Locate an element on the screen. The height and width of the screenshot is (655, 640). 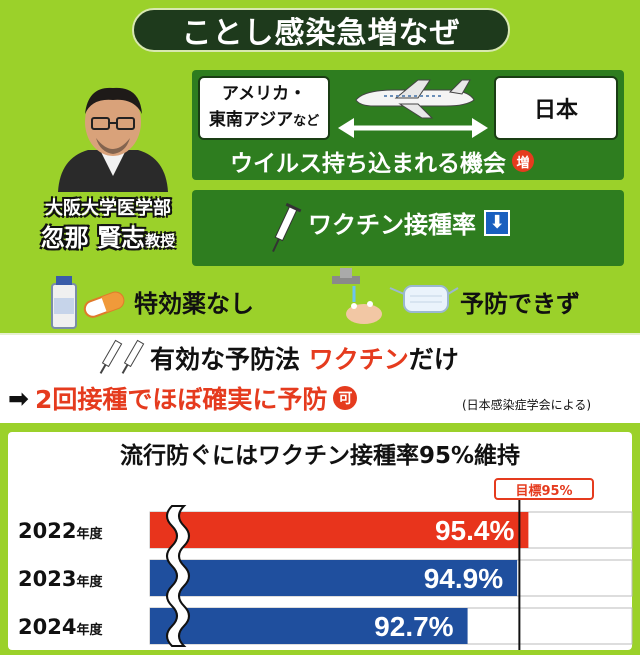
right-arrow-icon: ➡ is located at coordinates (18, 398).